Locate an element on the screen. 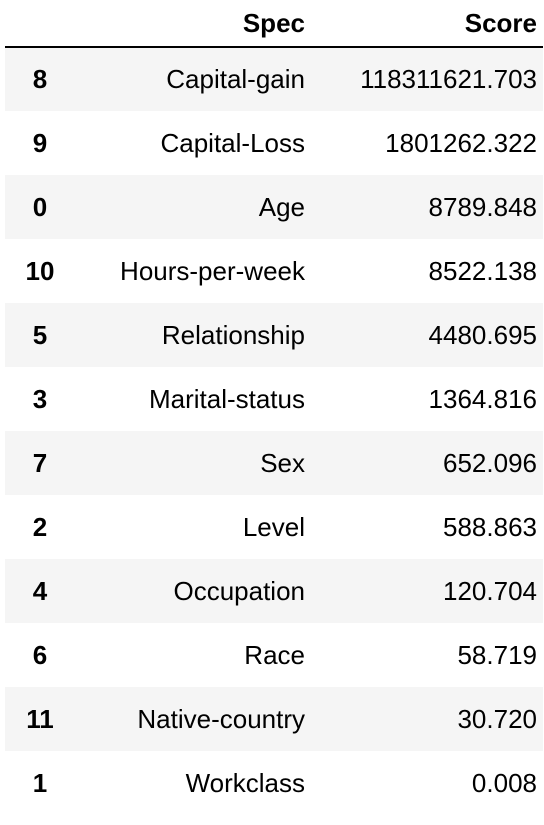  table-row: 11 Native-country 30.720 is located at coordinates (274, 719).